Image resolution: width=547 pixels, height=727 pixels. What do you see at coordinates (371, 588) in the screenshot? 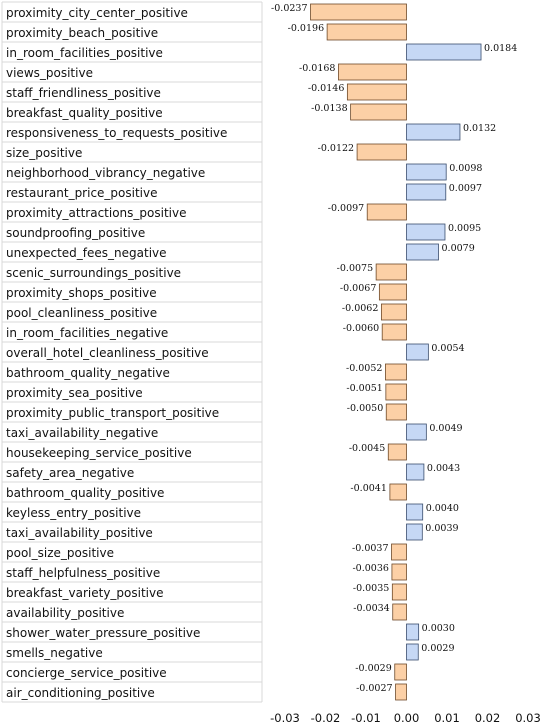
I see `value-label: -0.0035` at bounding box center [371, 588].